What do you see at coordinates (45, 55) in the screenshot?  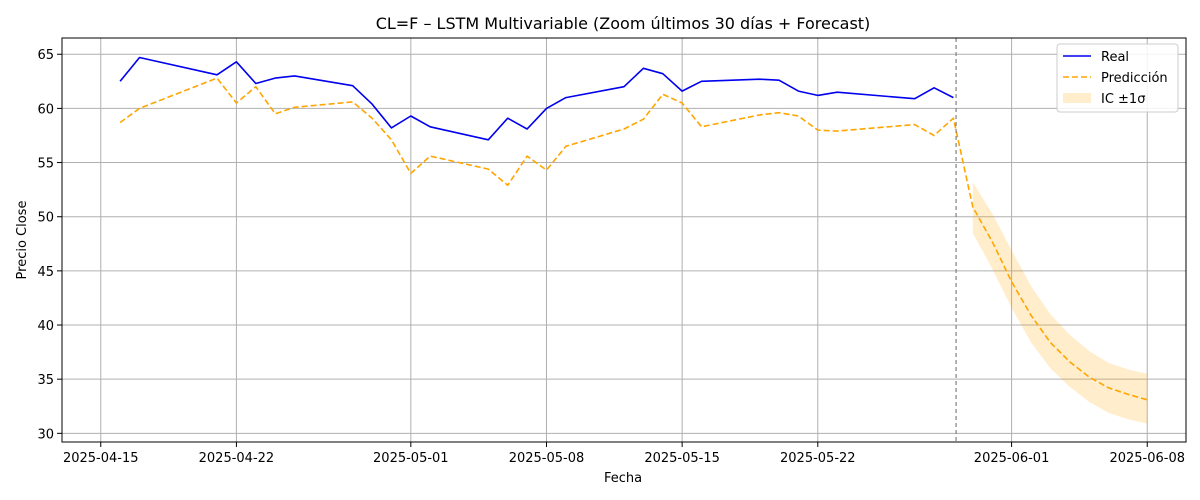 I see `y-tick-label: 65` at bounding box center [45, 55].